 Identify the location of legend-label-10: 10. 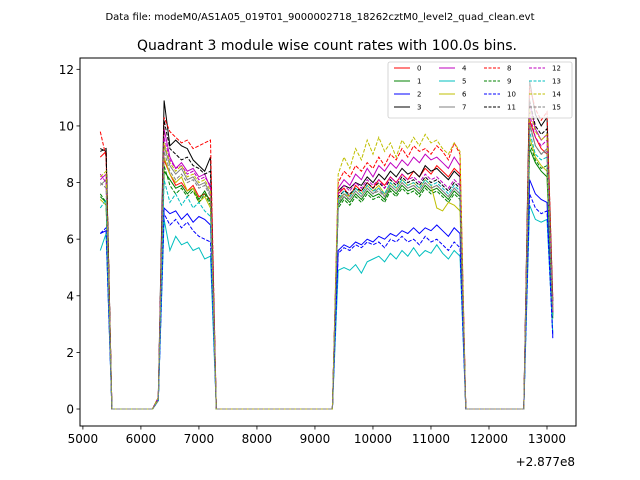
(511, 95).